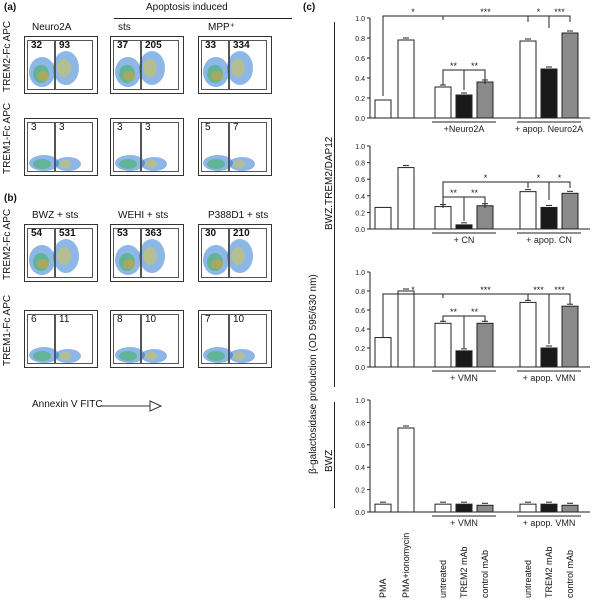 The image size is (595, 600). Describe the element at coordinates (235, 339) in the screenshot. I see `flow-plot: 7 10` at that location.